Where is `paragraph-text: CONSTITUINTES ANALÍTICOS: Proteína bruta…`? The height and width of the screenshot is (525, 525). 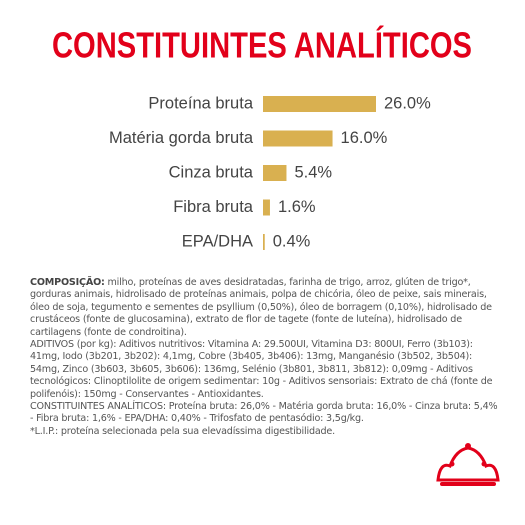
paragraph-text: CONSTITUINTES ANALÍTICOS: Proteína bruta… is located at coordinates (264, 413).